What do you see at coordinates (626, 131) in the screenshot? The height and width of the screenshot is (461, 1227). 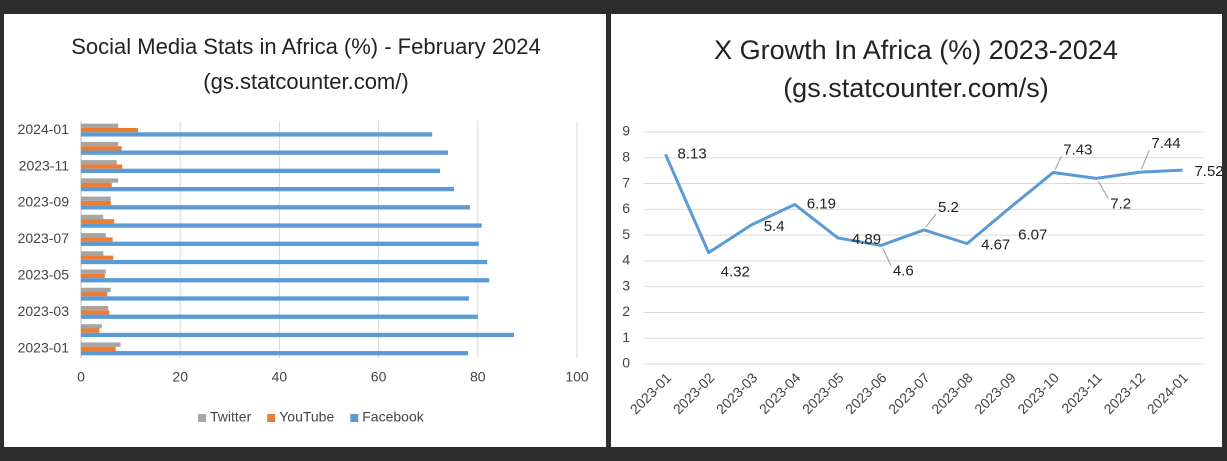 I see `y-tick-label: 9` at bounding box center [626, 131].